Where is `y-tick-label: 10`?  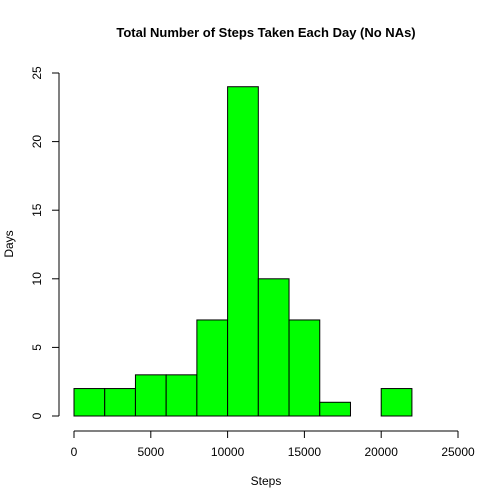 y-tick-label: 10 is located at coordinates (37, 279).